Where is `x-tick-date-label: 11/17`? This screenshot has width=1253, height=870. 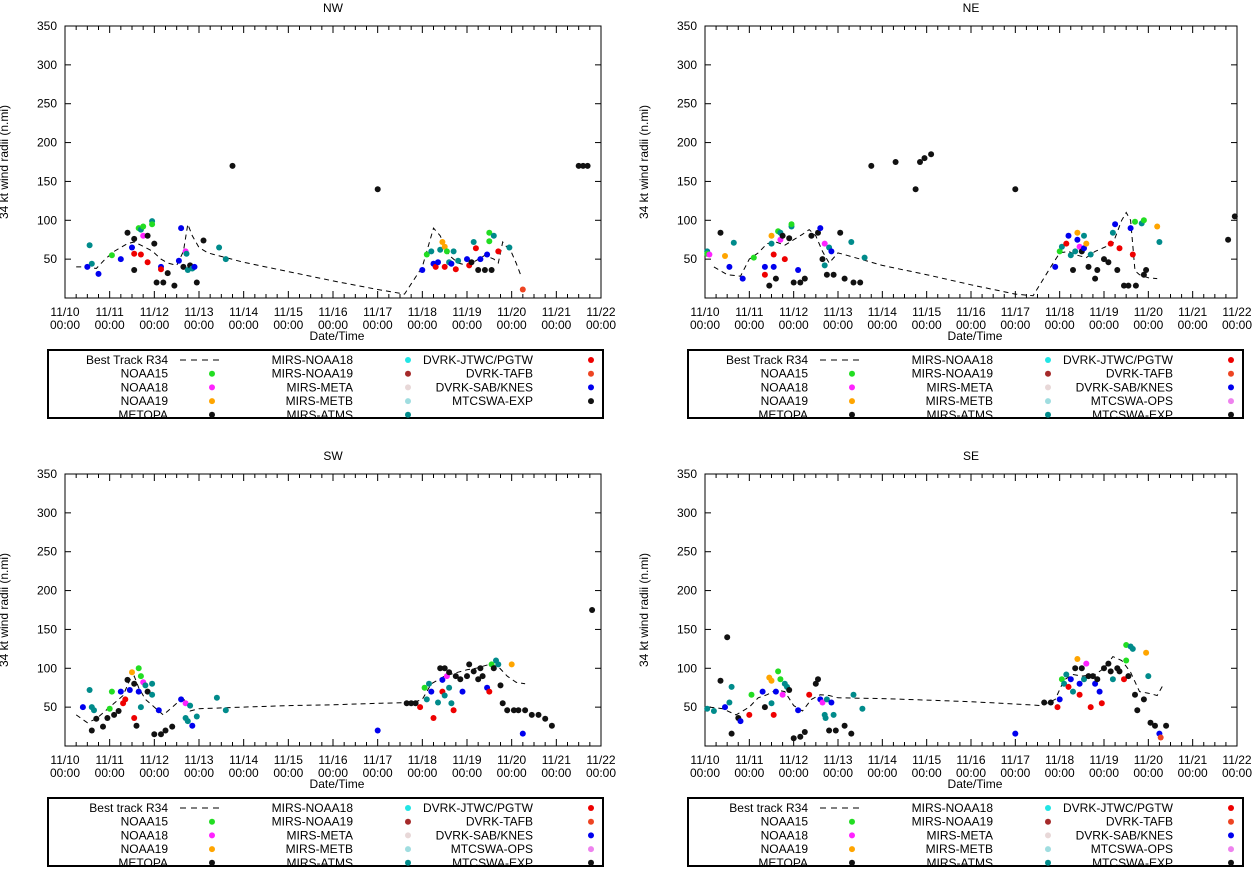 x-tick-date-label: 11/17 is located at coordinates (1015, 312).